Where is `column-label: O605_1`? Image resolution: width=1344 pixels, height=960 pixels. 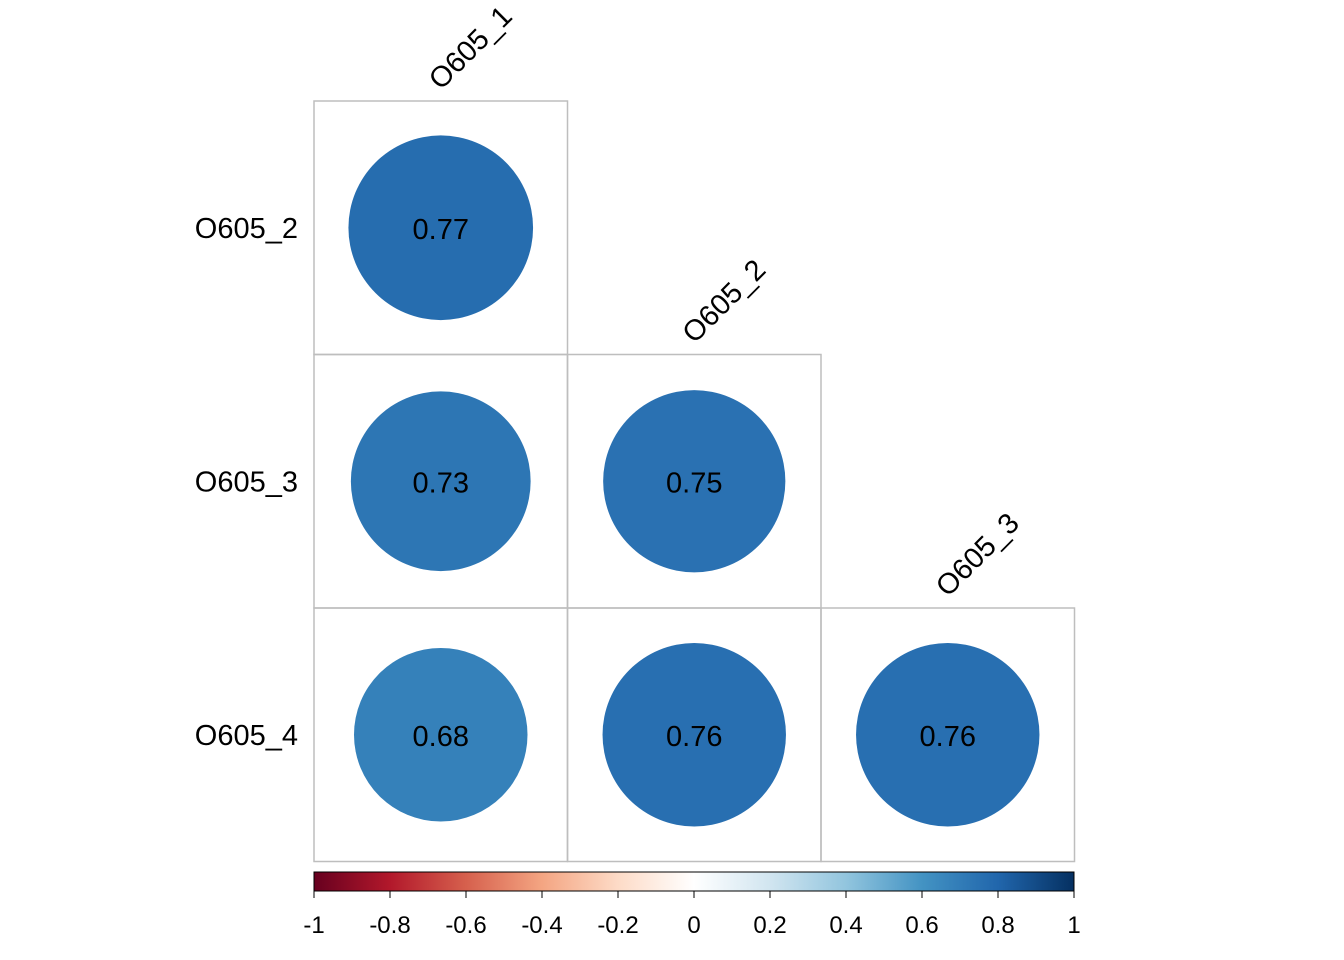 column-label: O605_1 is located at coordinates (471, 48).